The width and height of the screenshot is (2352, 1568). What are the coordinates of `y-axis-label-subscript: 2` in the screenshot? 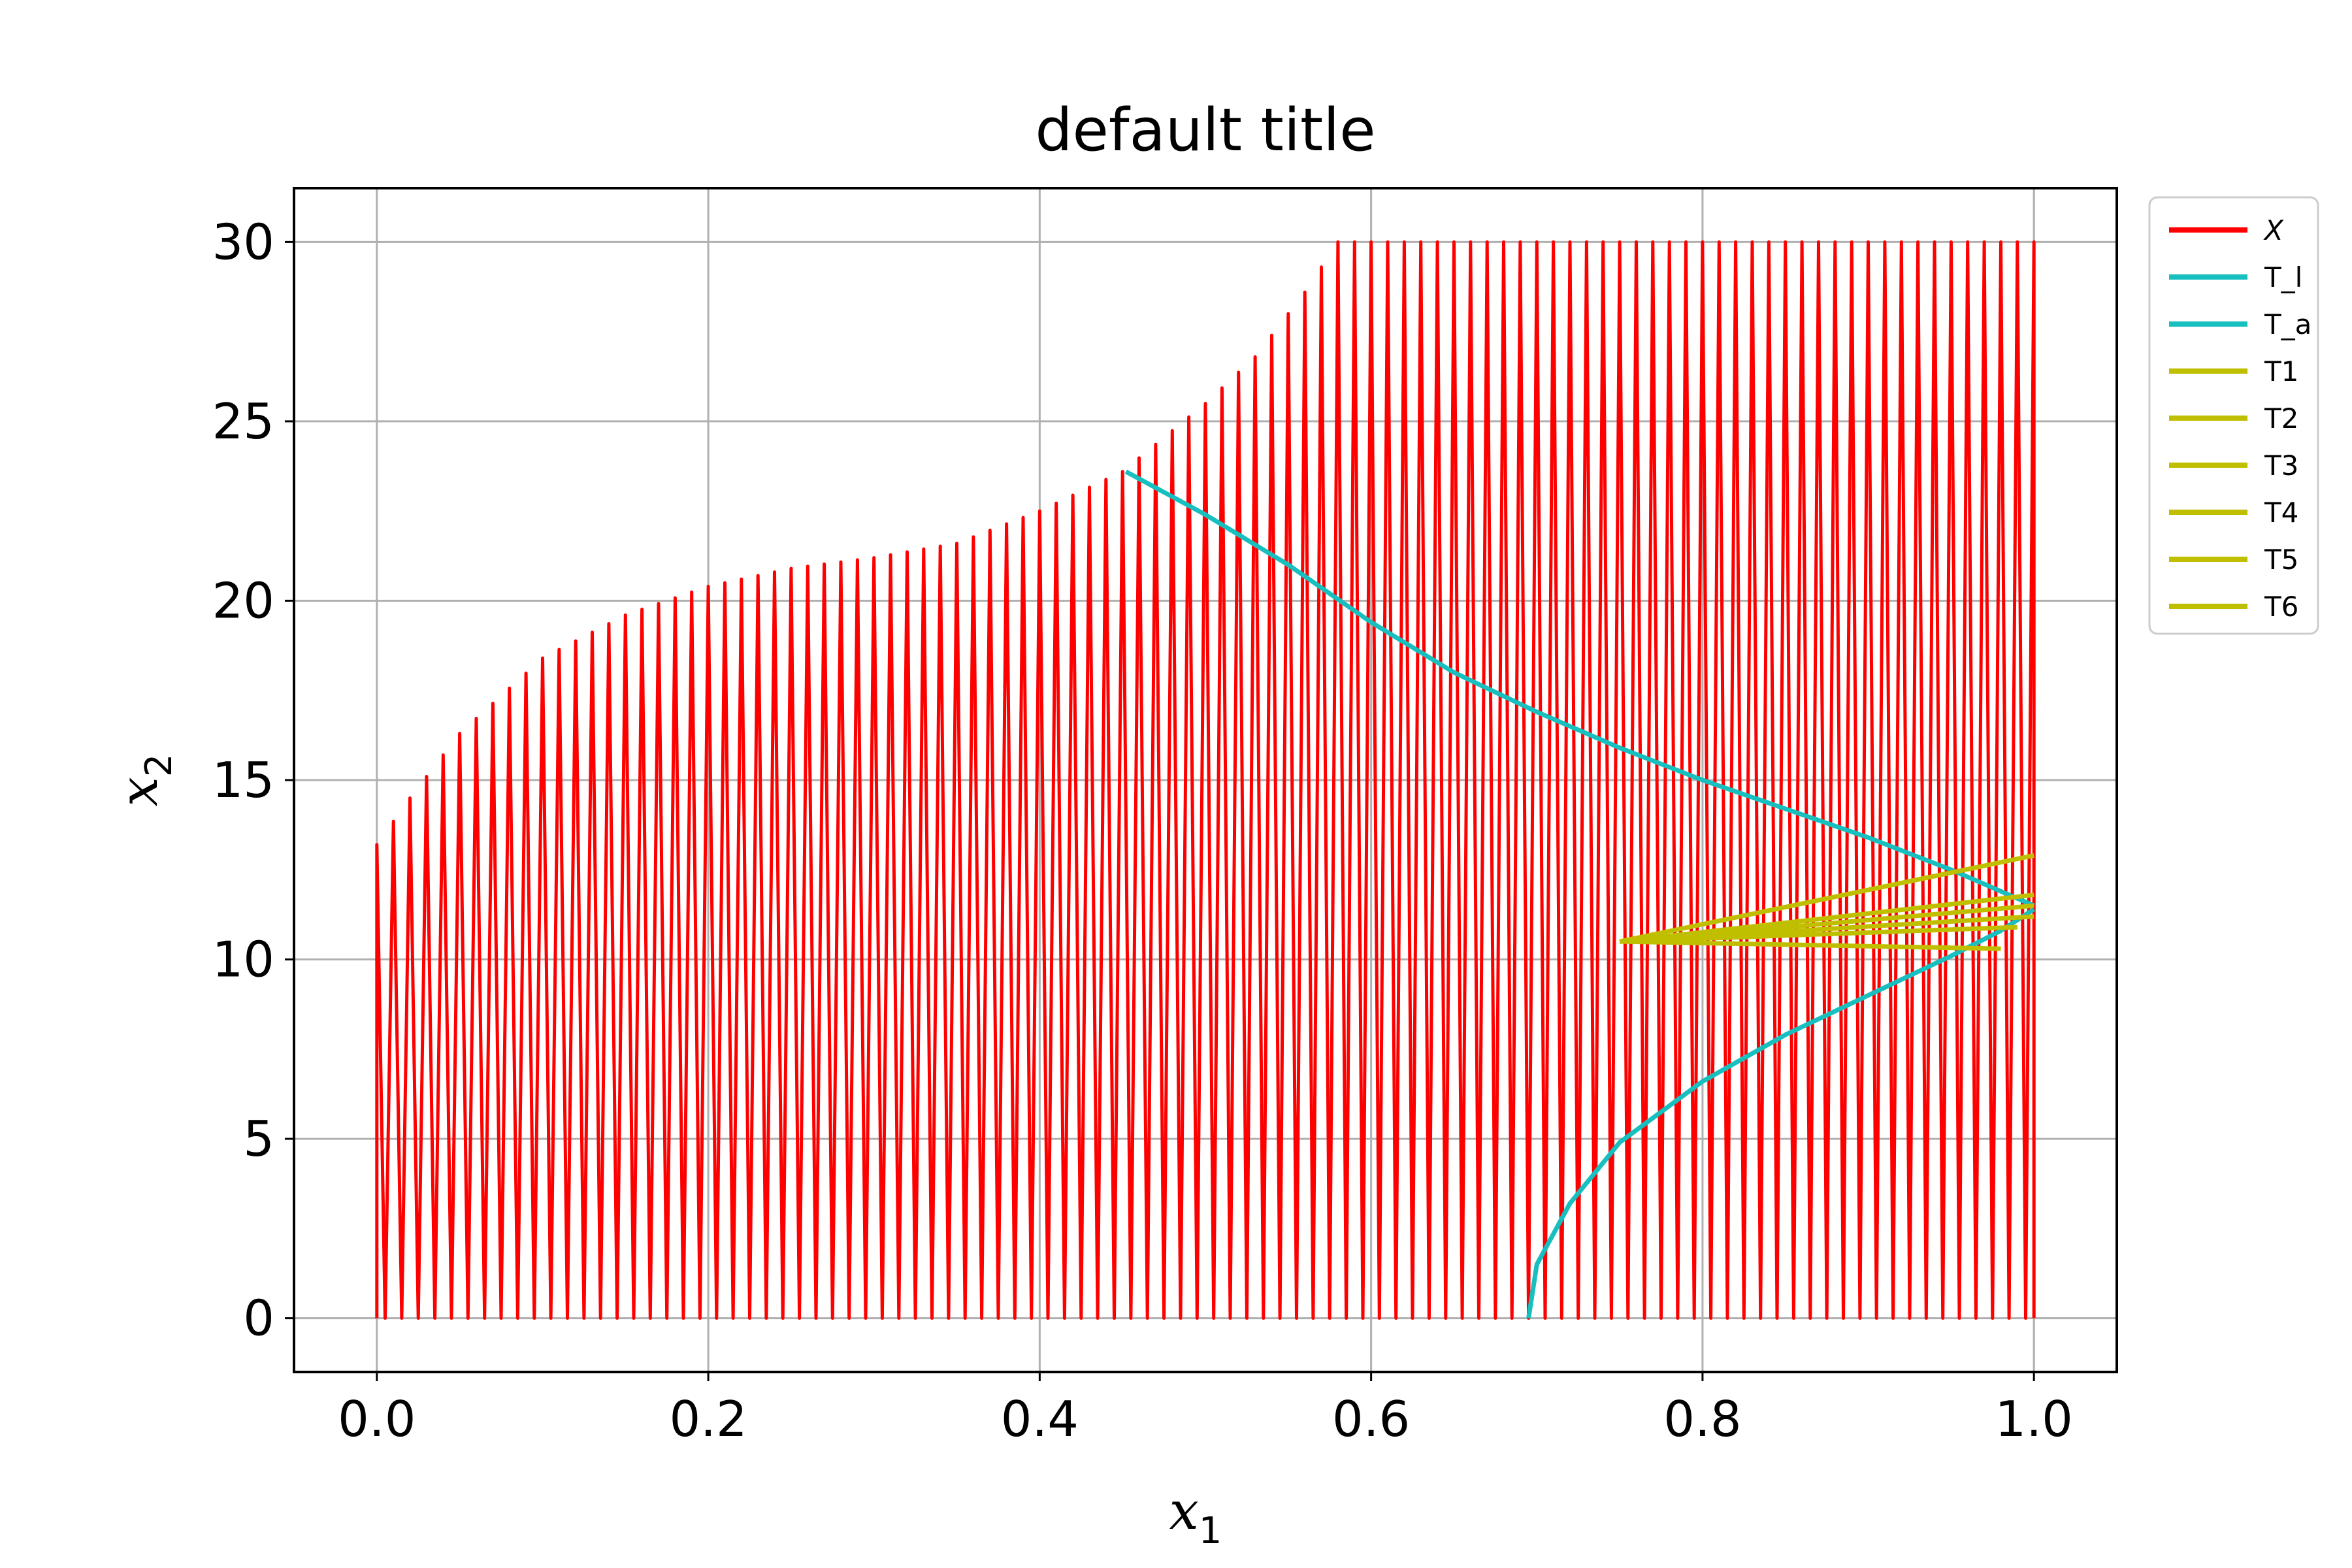 It's located at (159, 765).